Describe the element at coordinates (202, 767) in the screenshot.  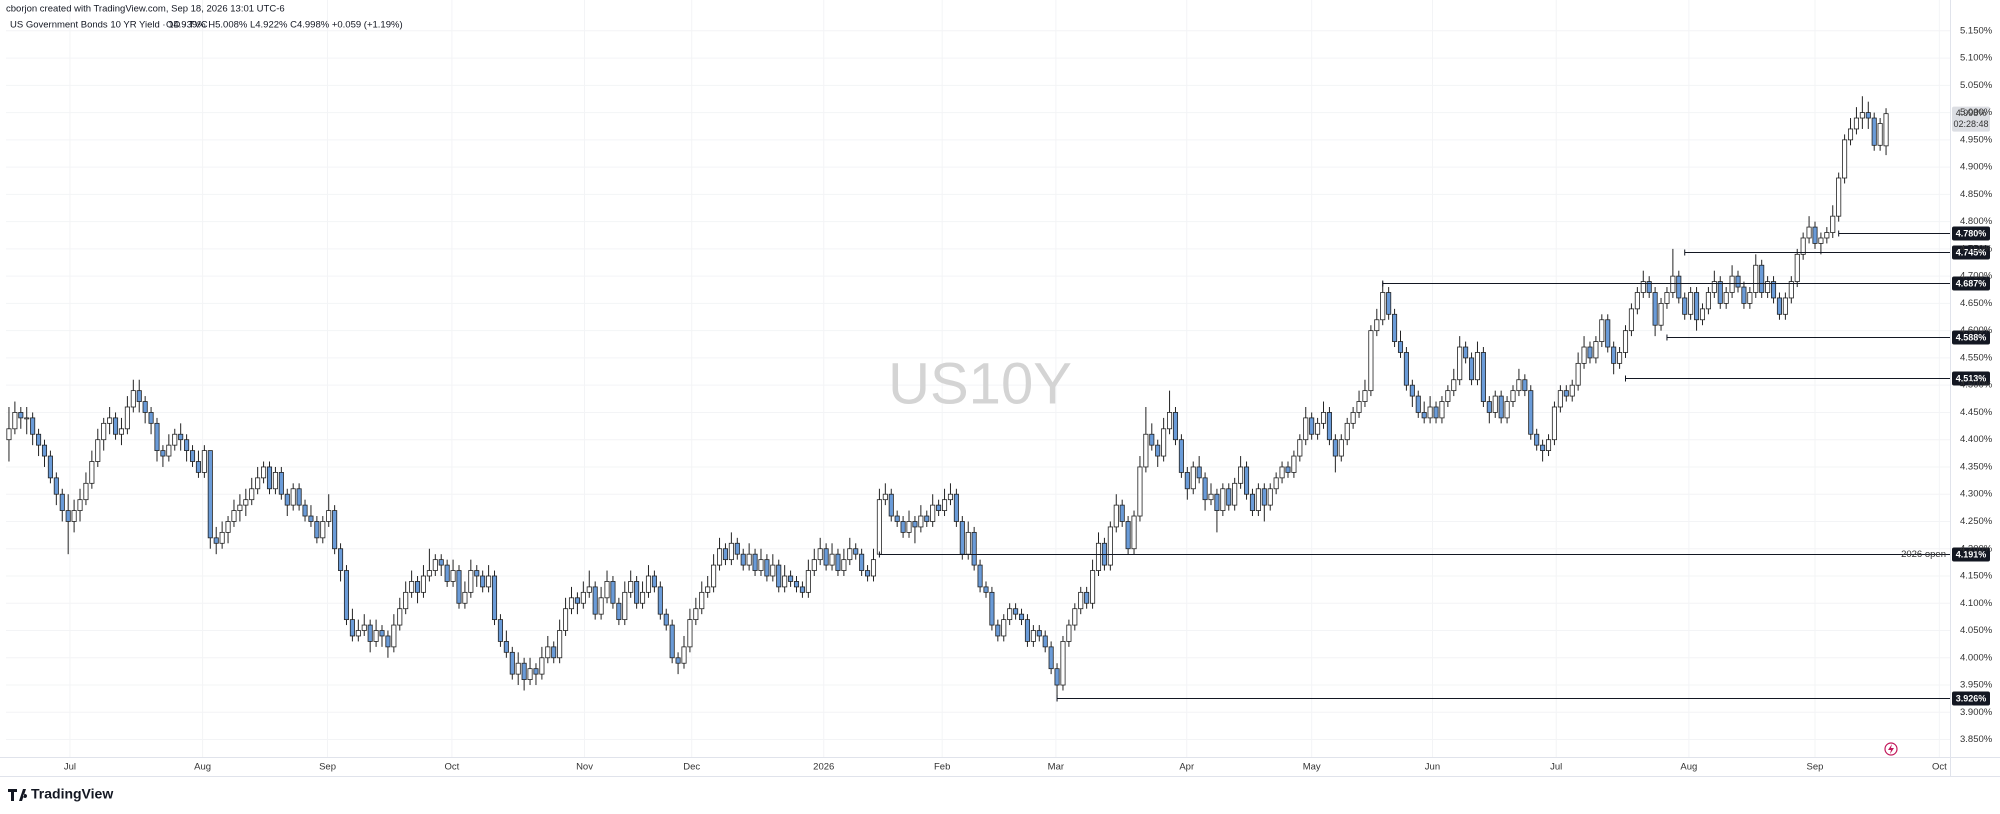
I see `x-tick-label: Aug` at that location.